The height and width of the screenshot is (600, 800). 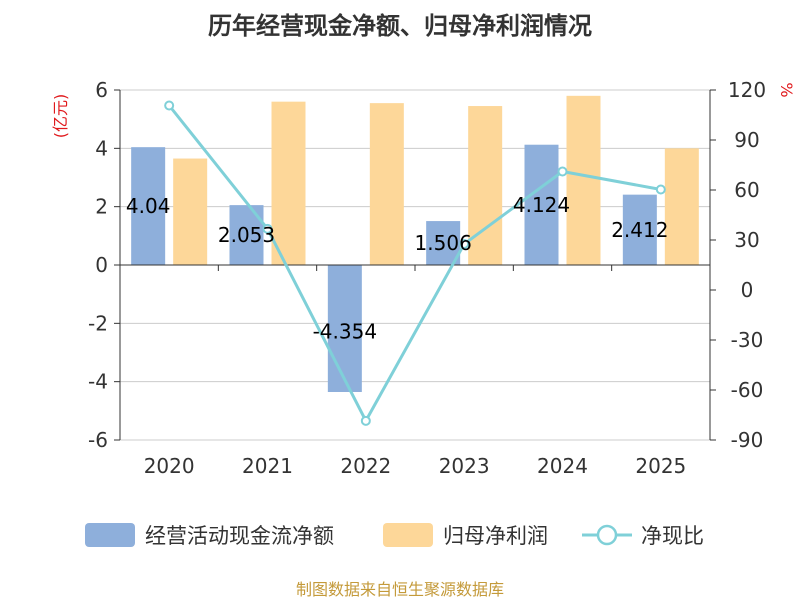 I want to click on right-tick-label: 0, so click(x=747, y=290).